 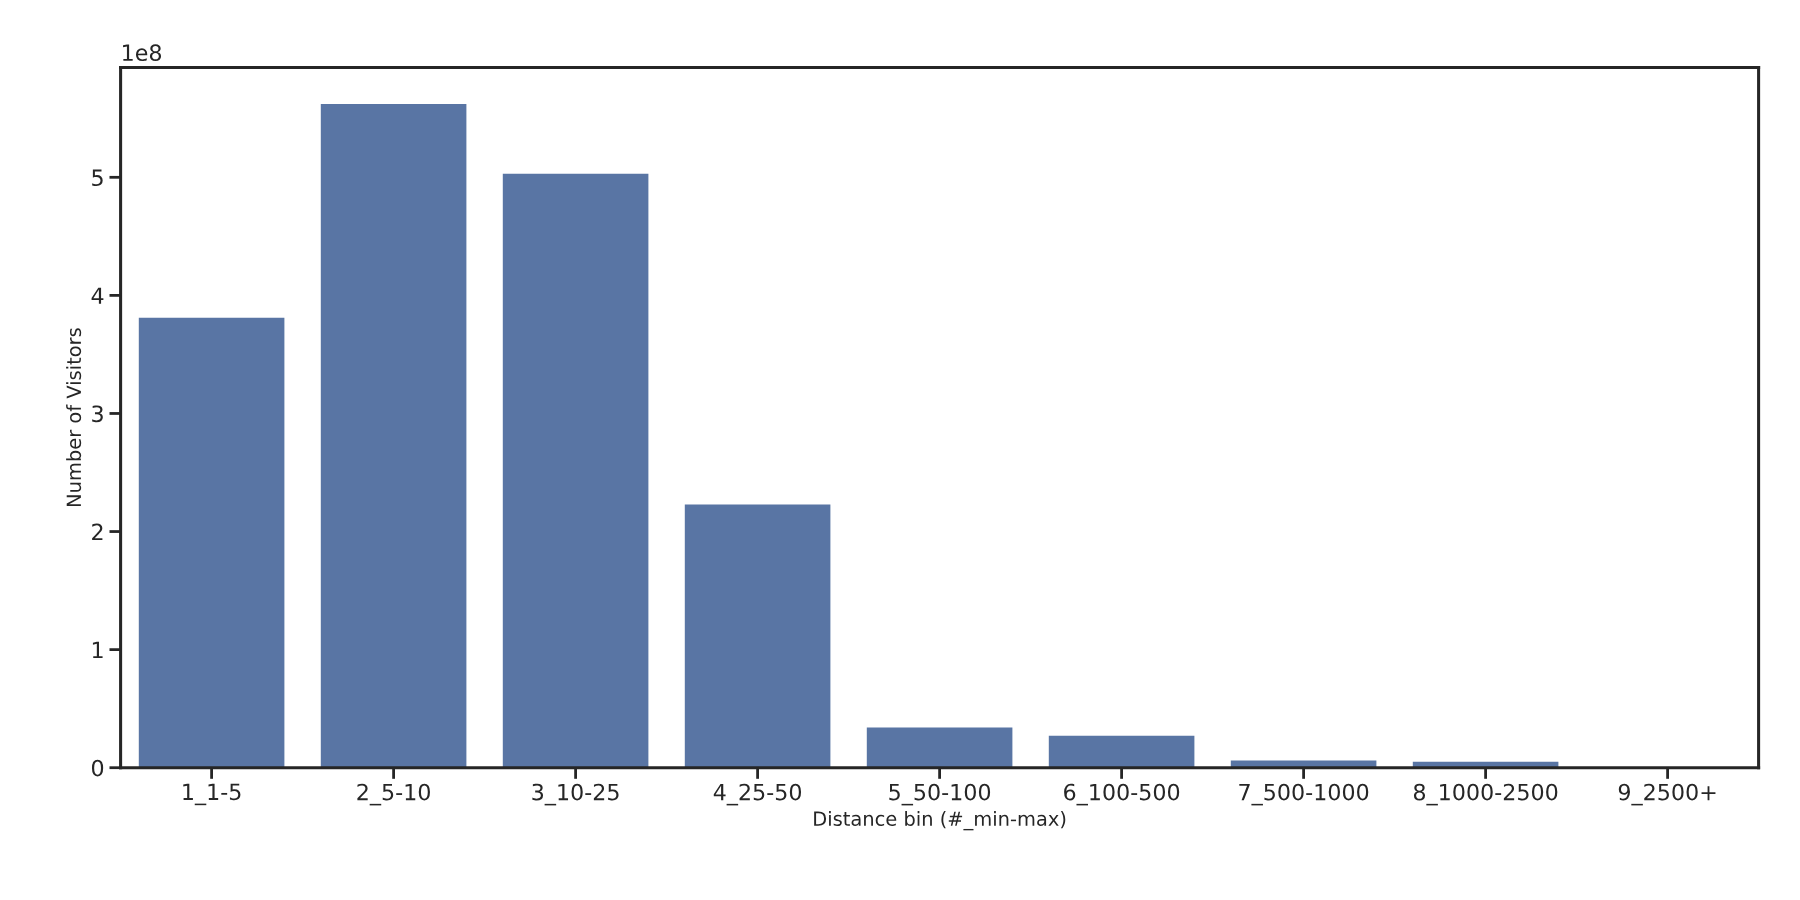 I want to click on x-tick-label: 6_100-500, so click(x=1122, y=794).